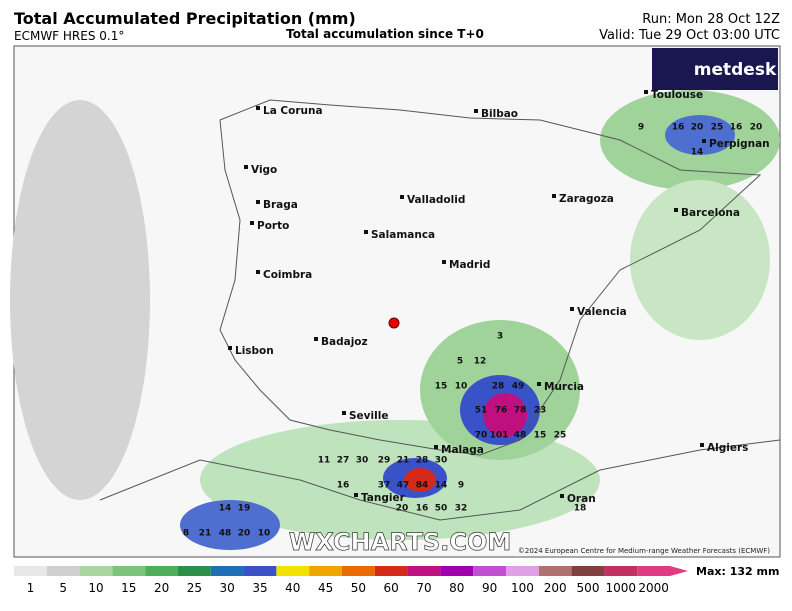 The height and width of the screenshot is (611, 792). I want to click on brand: metdesk, so click(735, 70).